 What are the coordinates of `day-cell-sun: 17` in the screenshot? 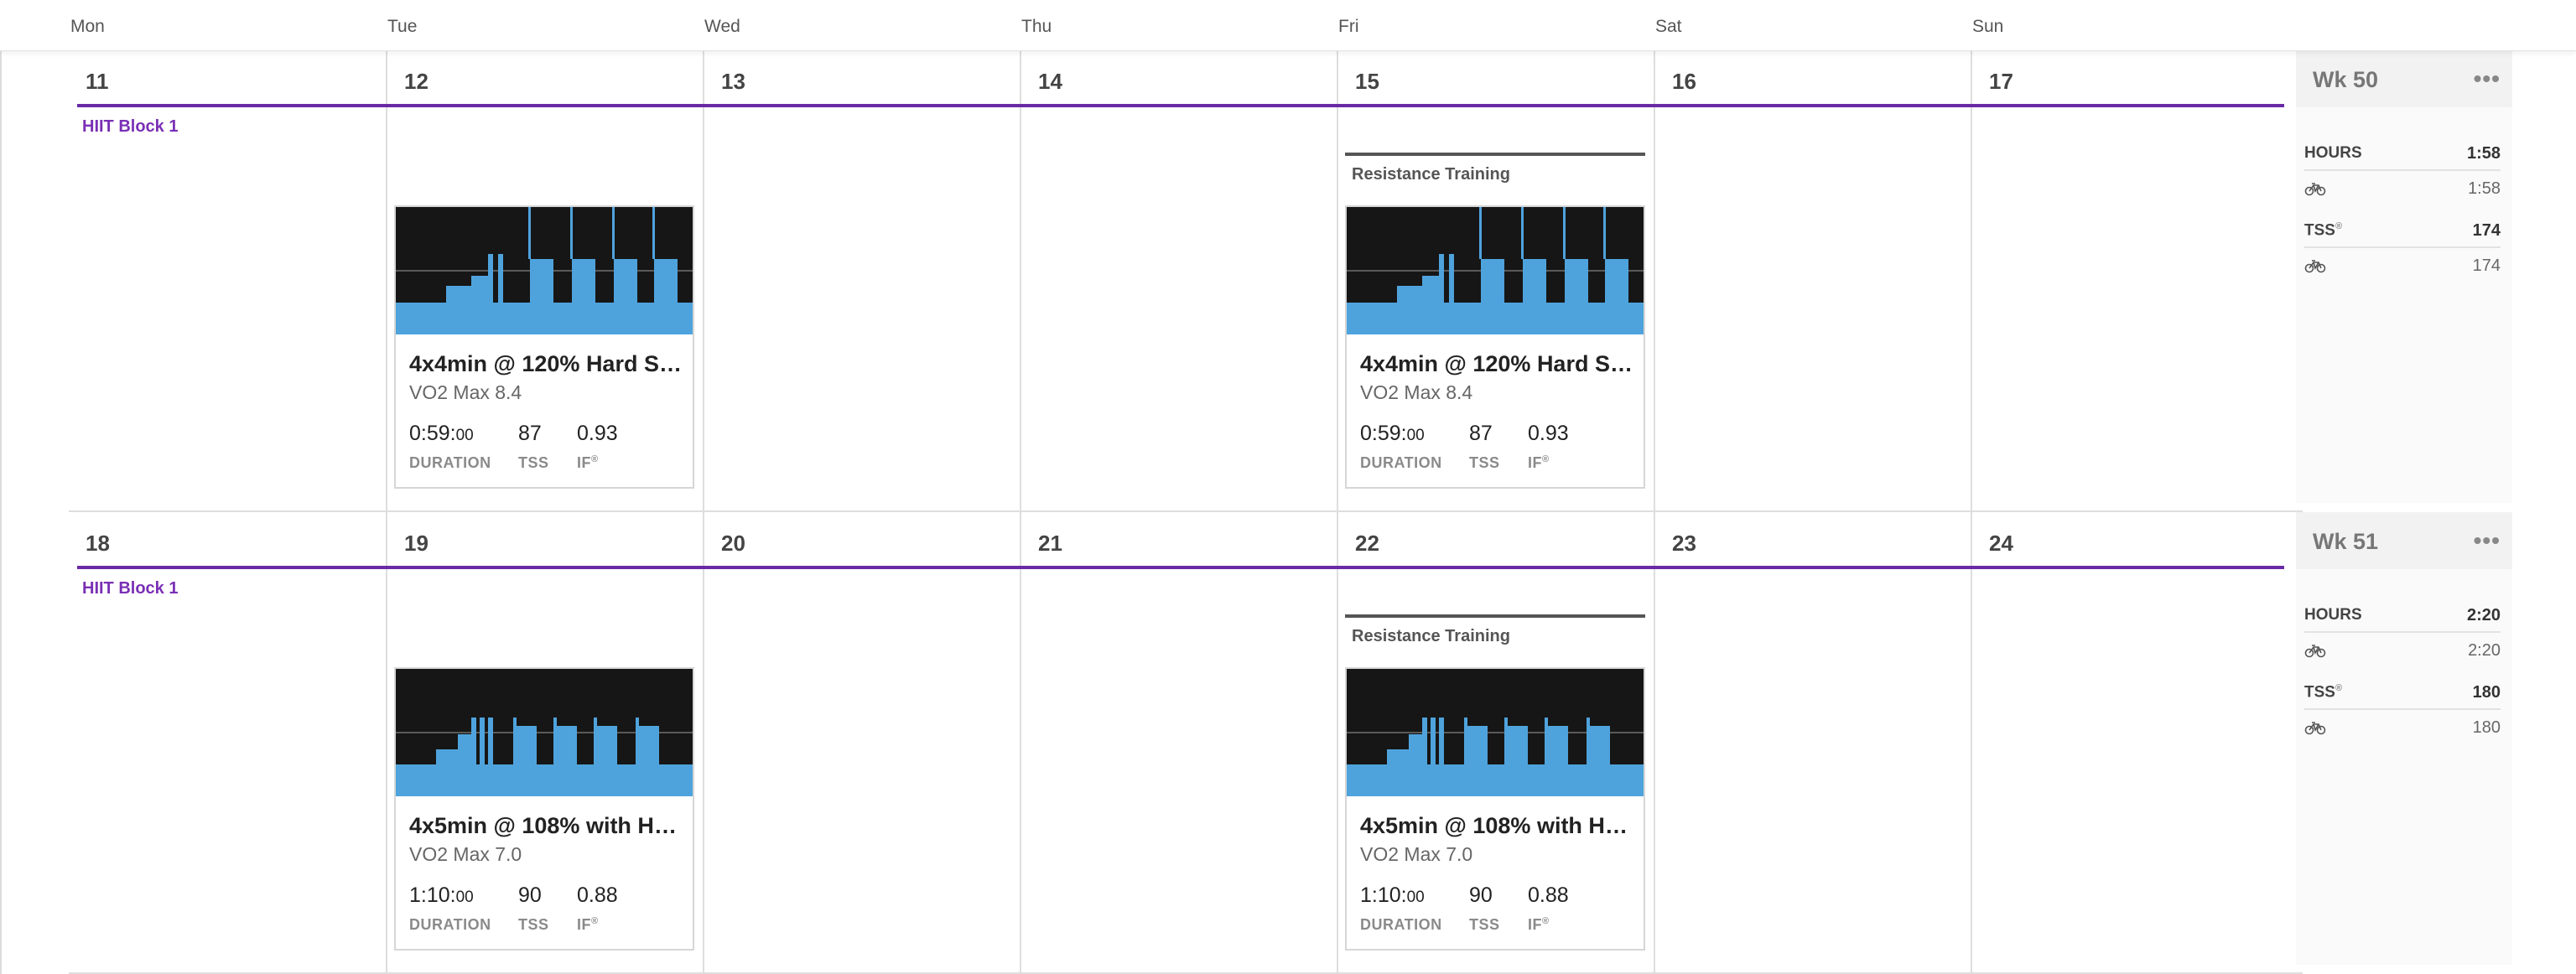 It's located at (2129, 280).